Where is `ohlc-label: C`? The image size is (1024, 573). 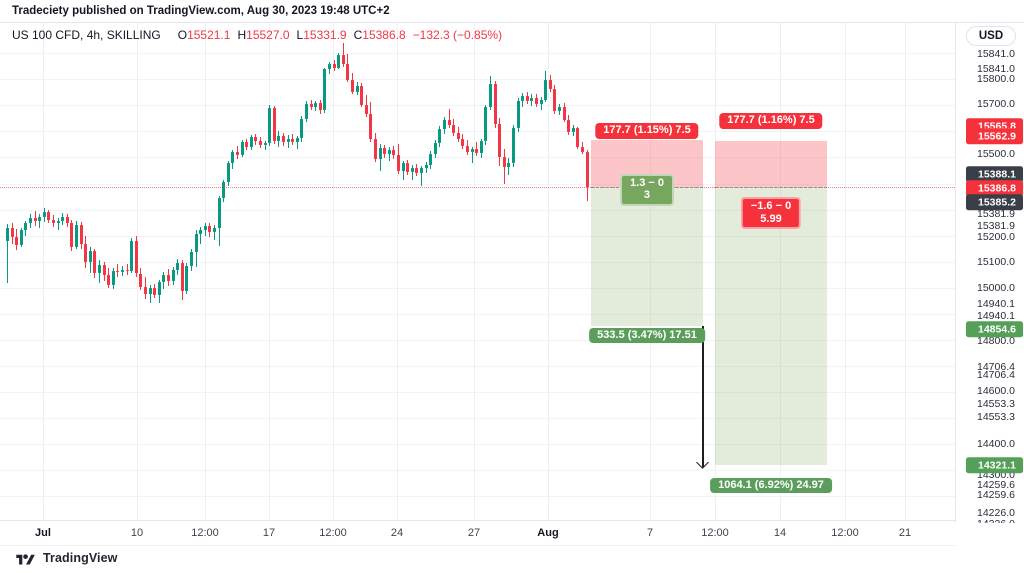
ohlc-label: C is located at coordinates (358, 35).